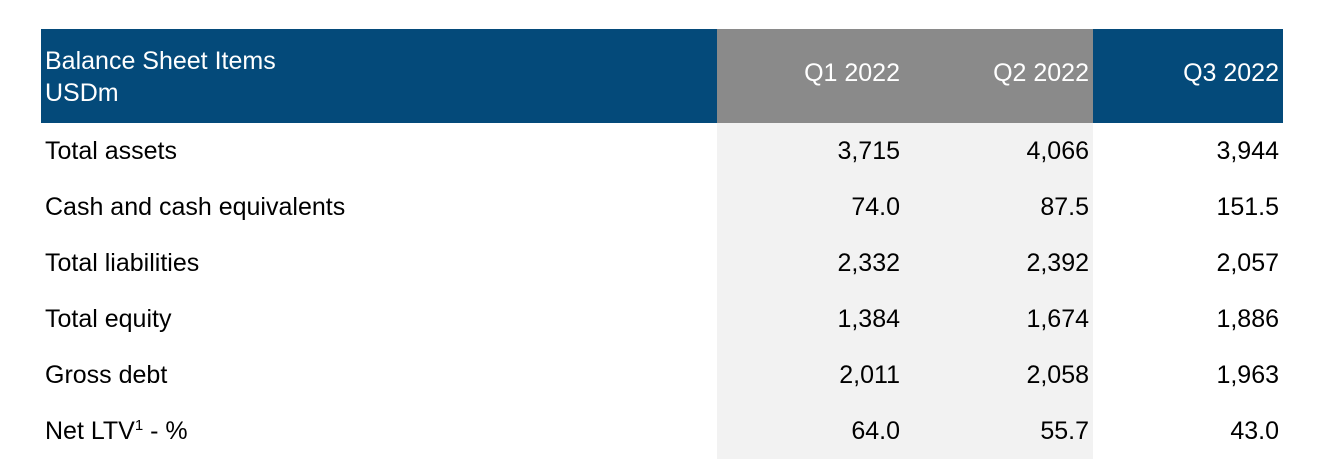 This screenshot has height=476, width=1318. What do you see at coordinates (108, 319) in the screenshot?
I see `row-label: Total equity` at bounding box center [108, 319].